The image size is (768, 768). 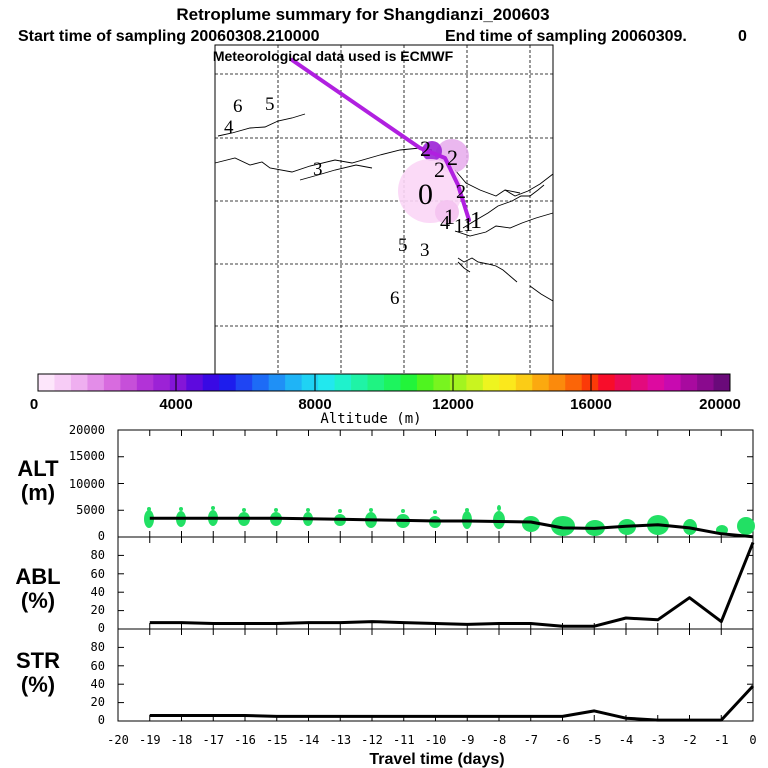 I want to click on day-markers: 6 5 4 3 2 2 2 2 0 1 1 4 1 1 5 3 6, so click(x=353, y=201).